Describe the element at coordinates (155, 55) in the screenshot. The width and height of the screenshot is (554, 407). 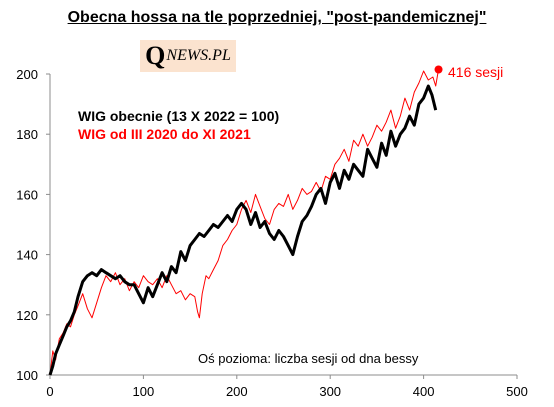
I see `logo-letter: Q` at that location.